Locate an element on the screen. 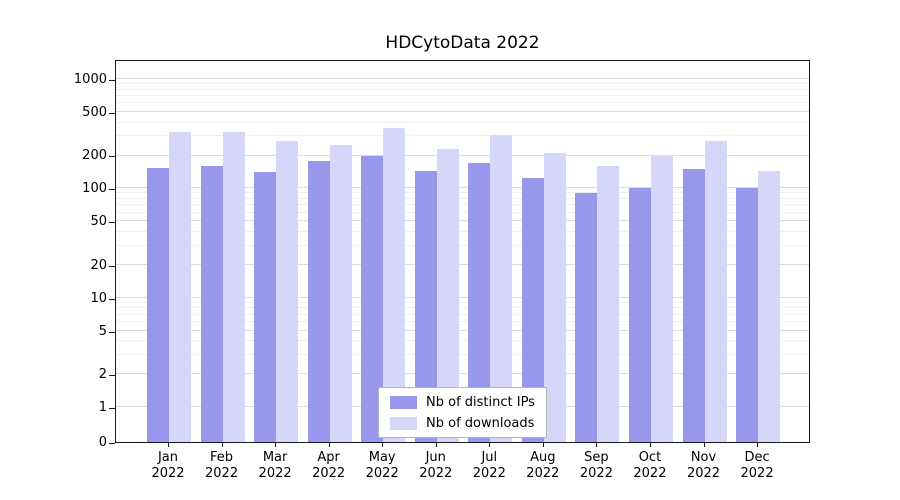 This screenshot has height=500, width=900. x-tick-label: Jul 2022 is located at coordinates (489, 465).